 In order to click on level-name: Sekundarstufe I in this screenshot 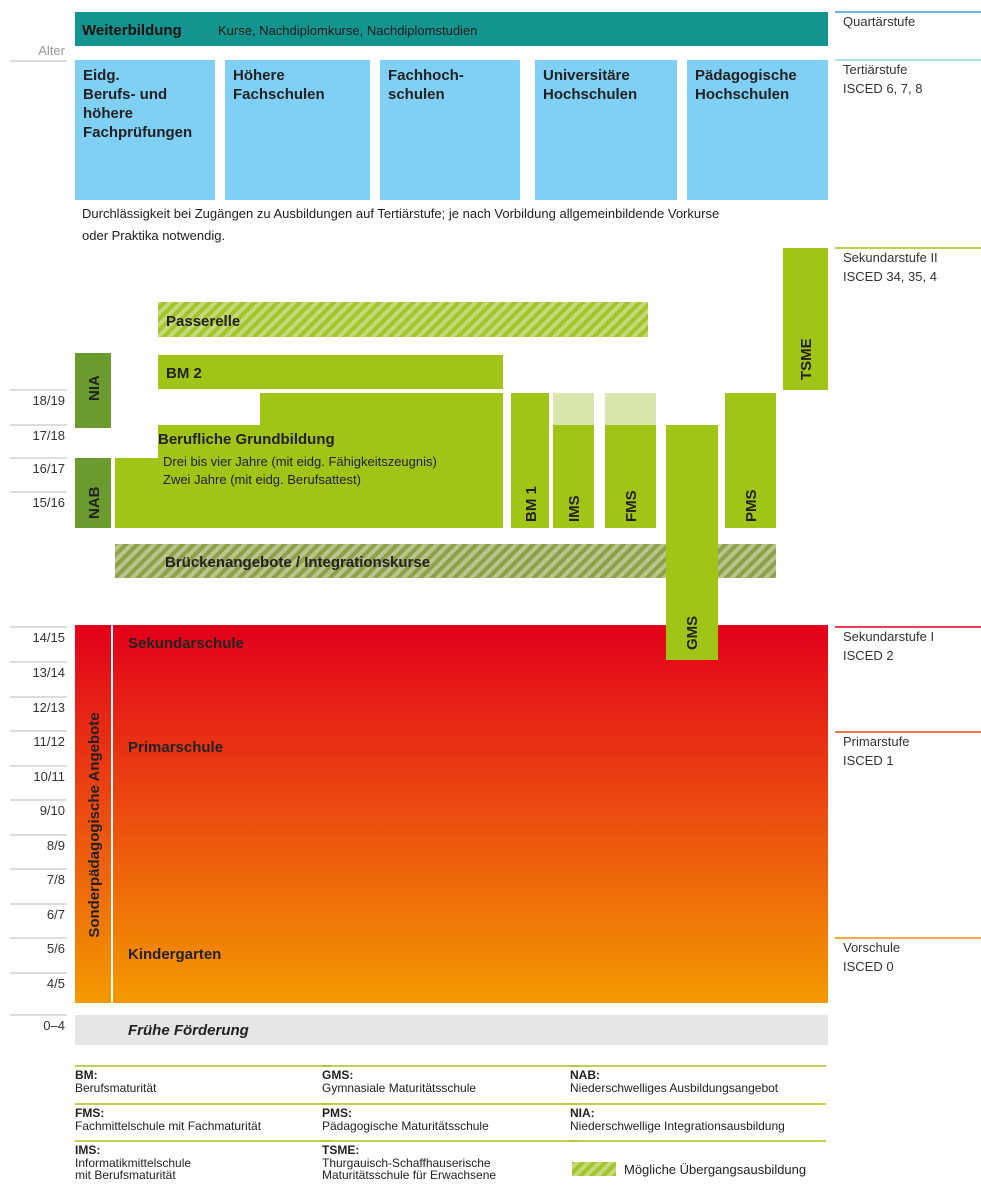, I will do `click(888, 636)`.